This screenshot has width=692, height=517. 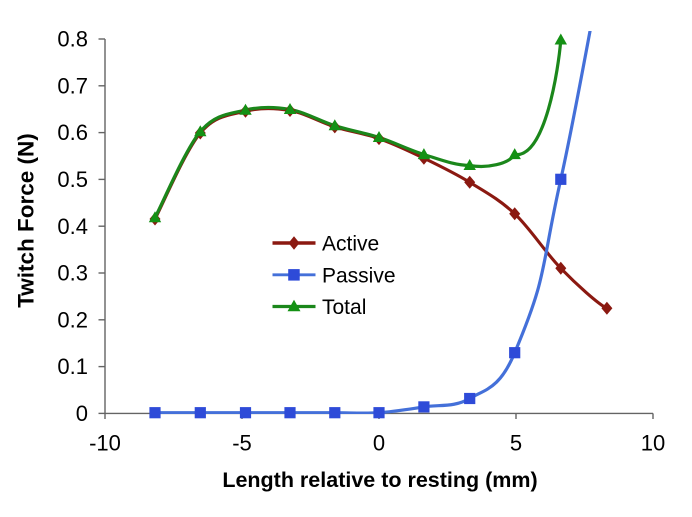 I want to click on svg-text: 0.2, so click(x=72, y=319).